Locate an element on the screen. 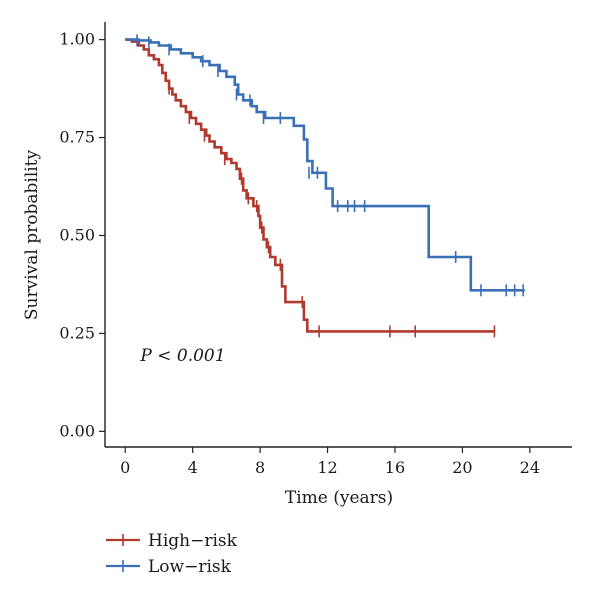 The image size is (600, 594). x-tick-label: 0 is located at coordinates (125, 467).